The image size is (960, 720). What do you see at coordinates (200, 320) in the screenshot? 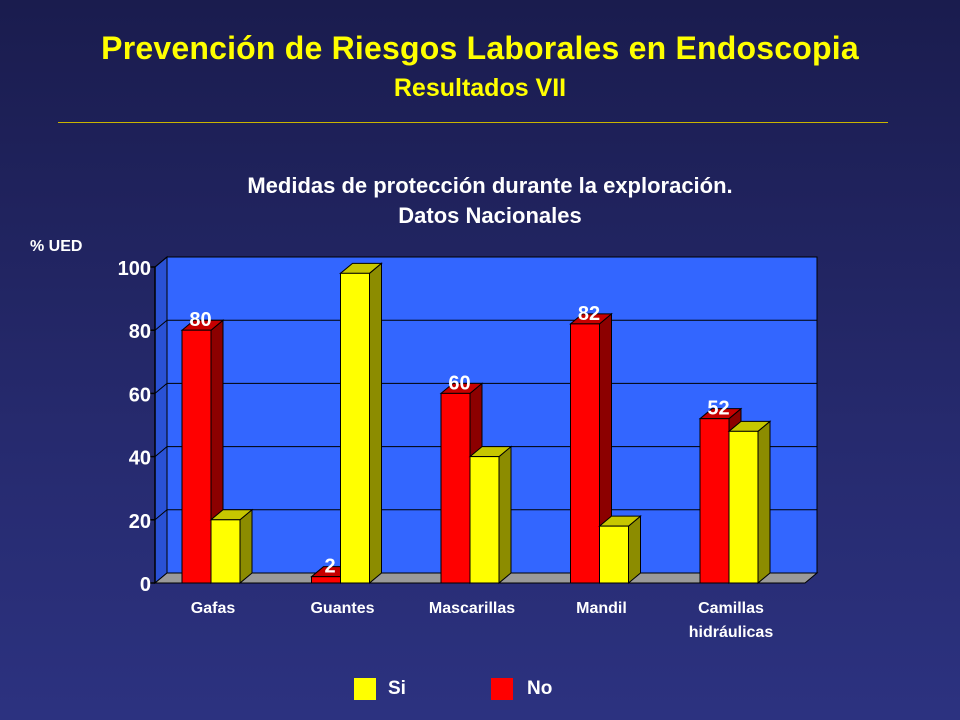
I see `data-label-no: 80` at bounding box center [200, 320].